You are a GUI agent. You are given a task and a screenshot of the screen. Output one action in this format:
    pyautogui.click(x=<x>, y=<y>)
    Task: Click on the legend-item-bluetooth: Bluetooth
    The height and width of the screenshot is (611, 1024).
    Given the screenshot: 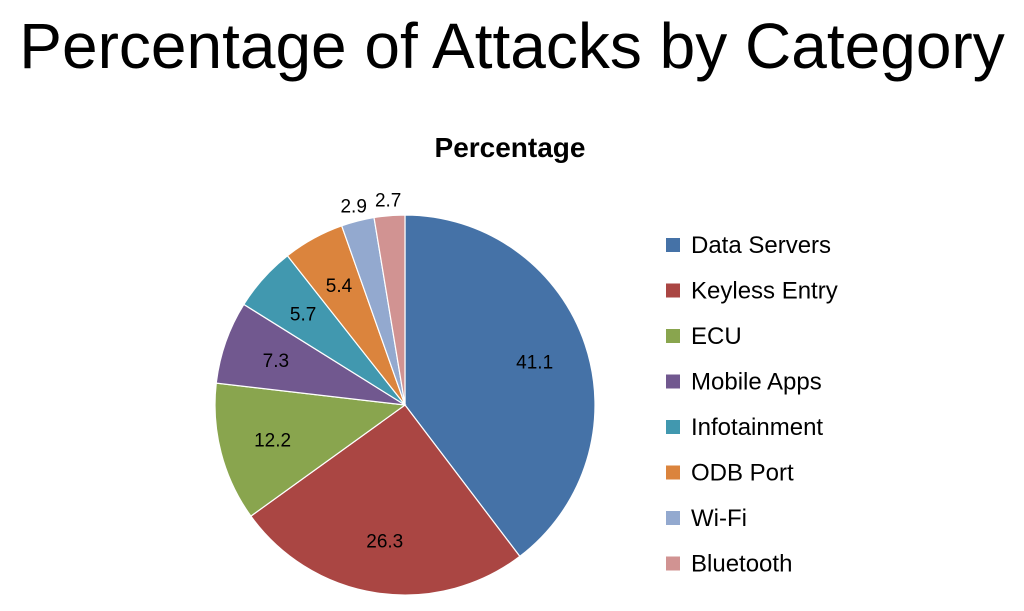 What is the action you would take?
    pyautogui.click(x=729, y=564)
    